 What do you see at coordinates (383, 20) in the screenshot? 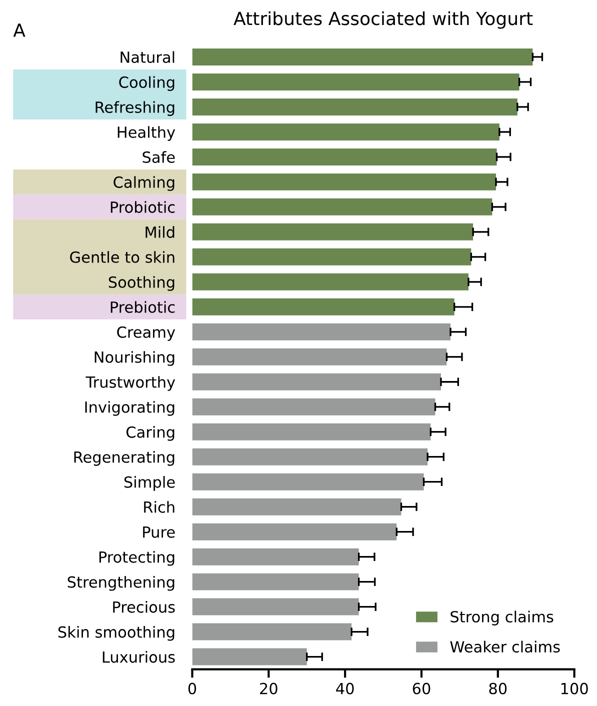
I see `chart-title: Attributes Associated with Yogurt` at bounding box center [383, 20].